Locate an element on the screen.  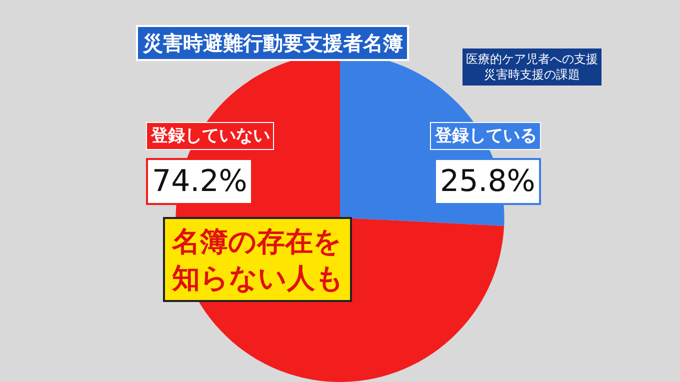
data-label: 25.8% is located at coordinates (488, 181).